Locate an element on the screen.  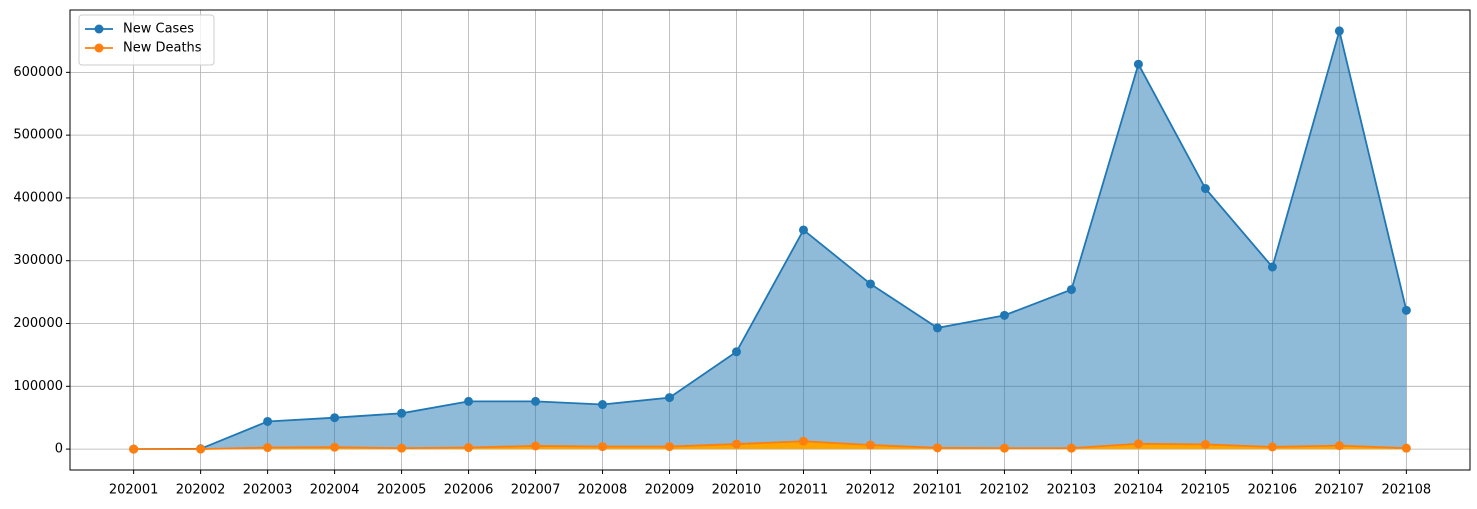
line is located at coordinates (770, 445).